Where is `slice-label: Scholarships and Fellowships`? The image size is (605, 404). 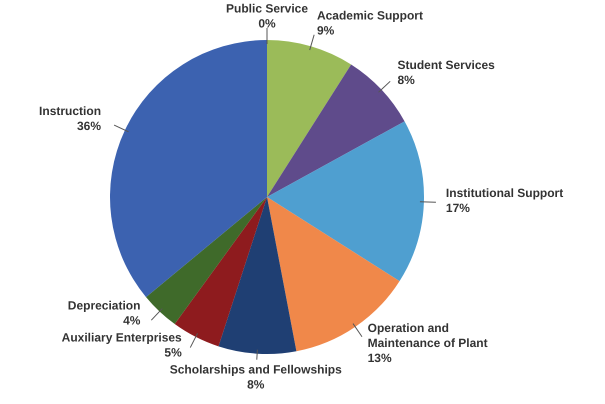 slice-label: Scholarships and Fellowships is located at coordinates (256, 369).